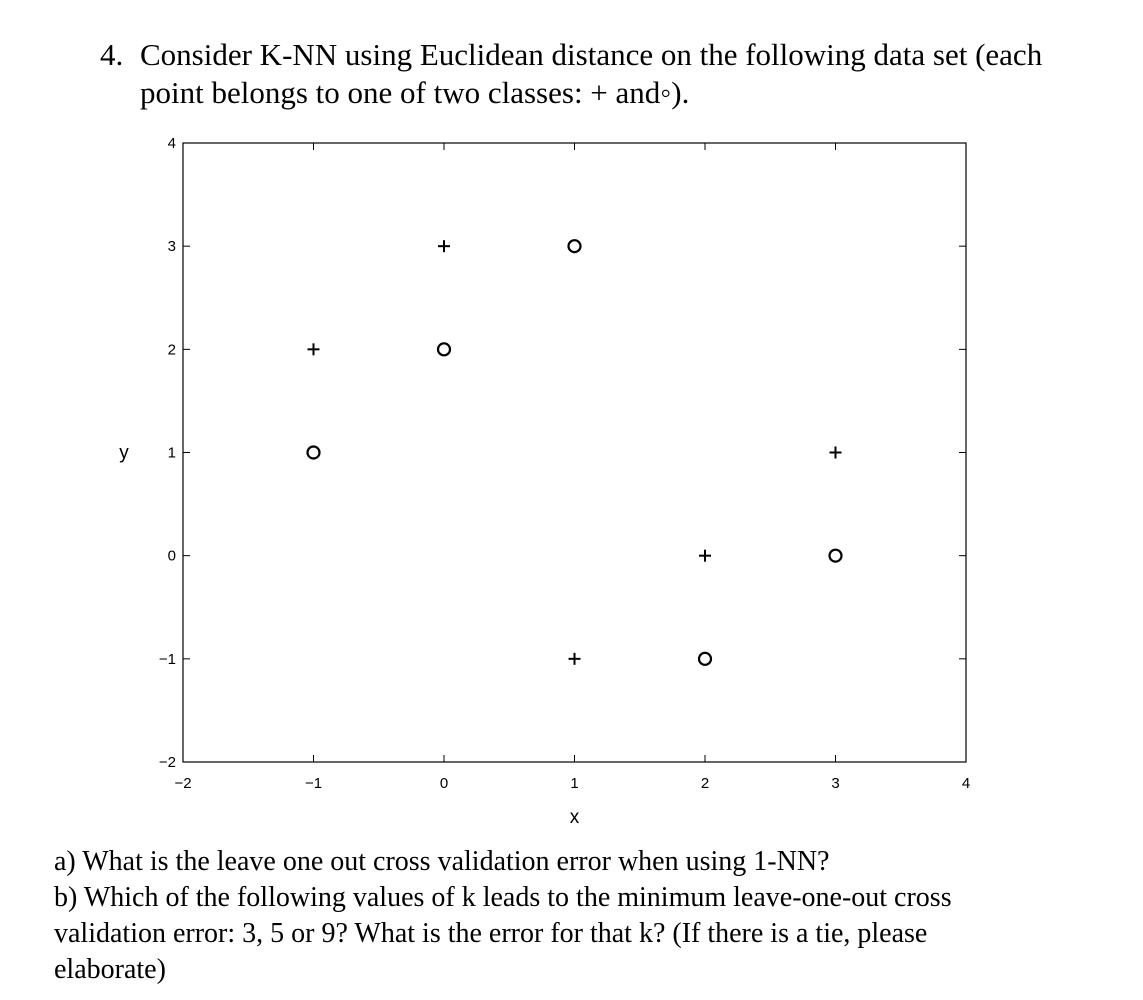  Describe the element at coordinates (124, 453) in the screenshot. I see `y-axis-label: y` at that location.